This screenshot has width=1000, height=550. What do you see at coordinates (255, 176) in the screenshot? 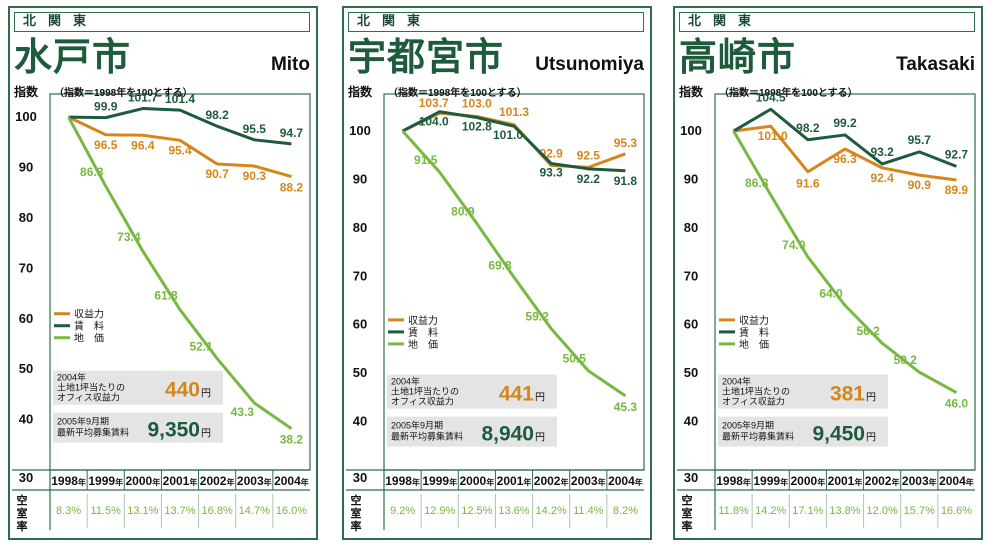
I see `data-label-revenue: 90.3` at bounding box center [255, 176].